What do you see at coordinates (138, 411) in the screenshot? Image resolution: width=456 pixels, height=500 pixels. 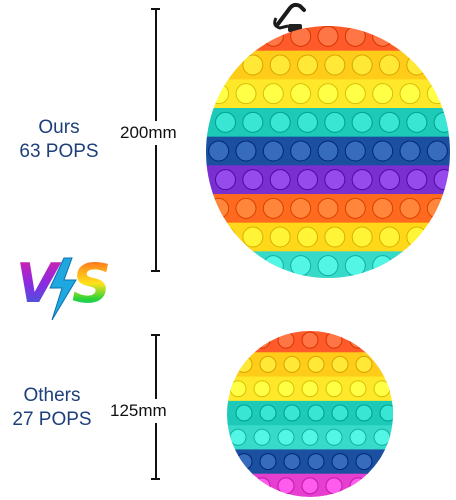 I see `bottom-dimension-label: 125mm` at bounding box center [138, 411].